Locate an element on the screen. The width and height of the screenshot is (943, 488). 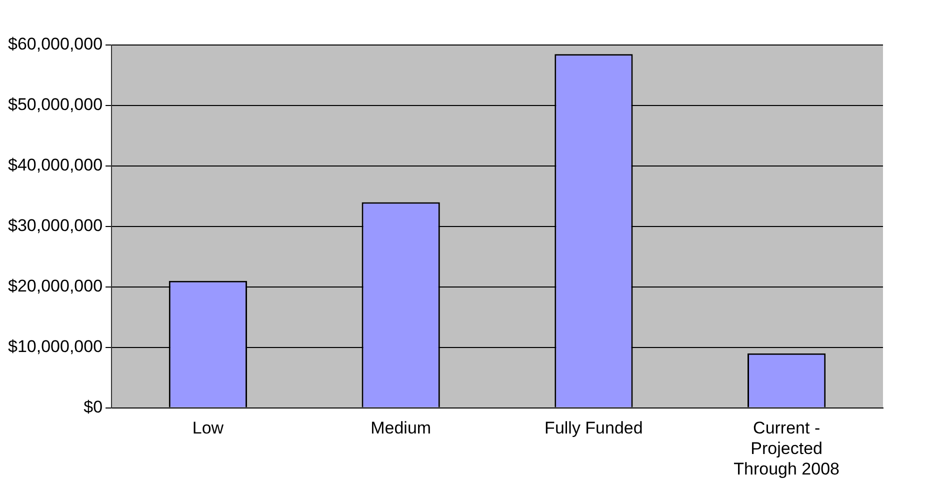
y-tick-label: $60,000,000 is located at coordinates (55, 44).